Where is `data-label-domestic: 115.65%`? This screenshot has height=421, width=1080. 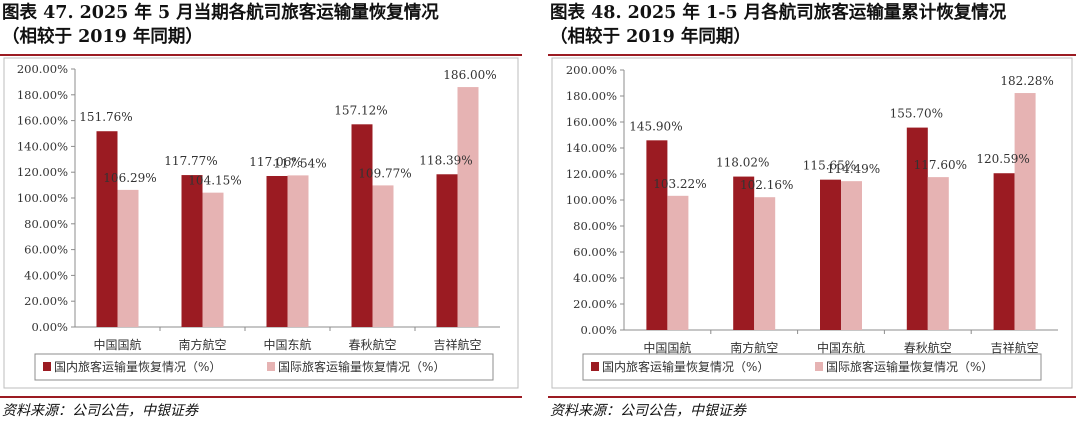 data-label-domestic: 115.65% is located at coordinates (829, 166).